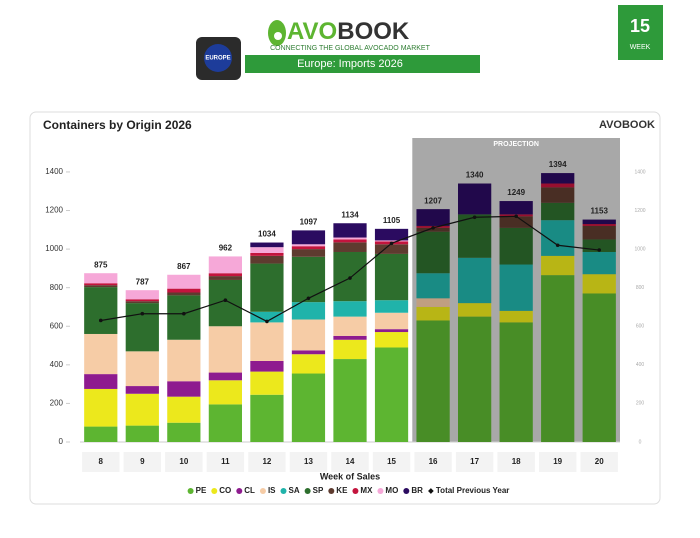 The image size is (700, 538). Describe the element at coordinates (225, 461) in the screenshot. I see `x-tick-label: 11` at that location.